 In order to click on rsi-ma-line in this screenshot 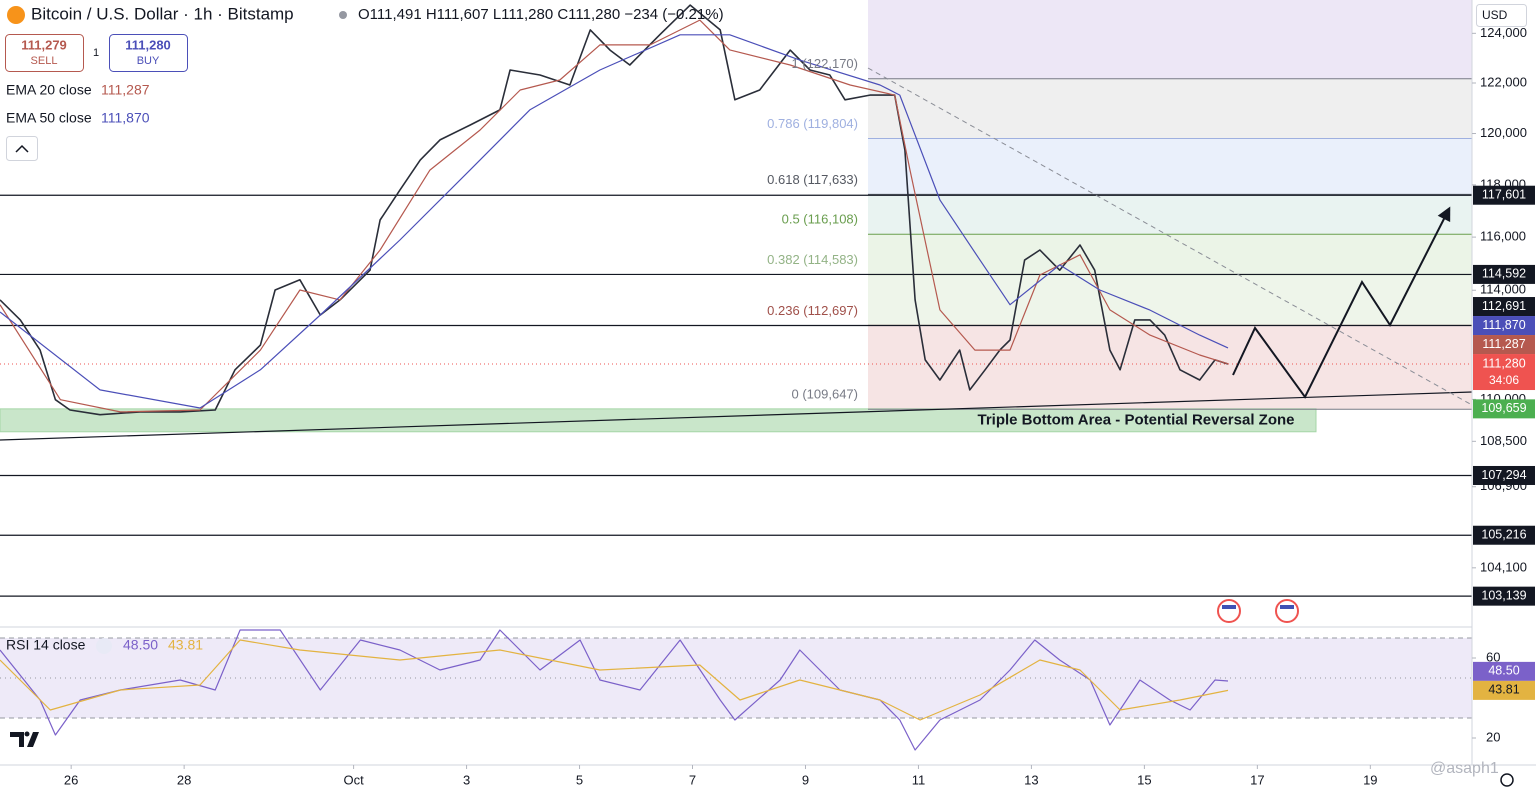, I will do `click(614, 680)`.